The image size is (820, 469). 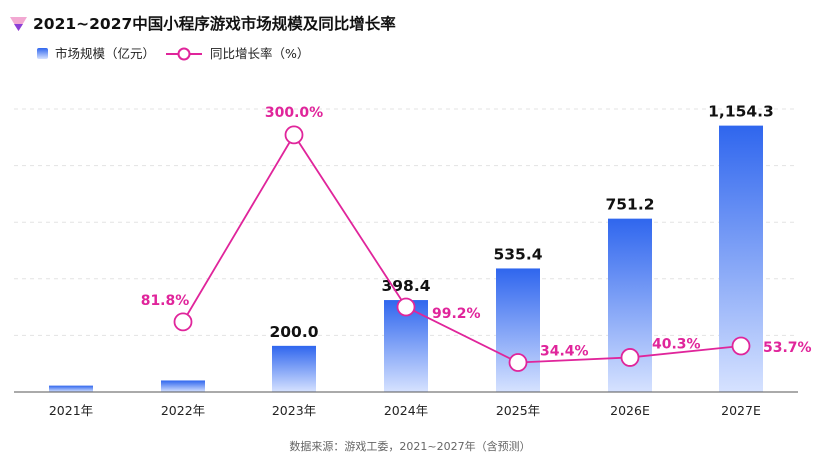 What do you see at coordinates (629, 205) in the screenshot?
I see `bar-value-label: 751.2` at bounding box center [629, 205].